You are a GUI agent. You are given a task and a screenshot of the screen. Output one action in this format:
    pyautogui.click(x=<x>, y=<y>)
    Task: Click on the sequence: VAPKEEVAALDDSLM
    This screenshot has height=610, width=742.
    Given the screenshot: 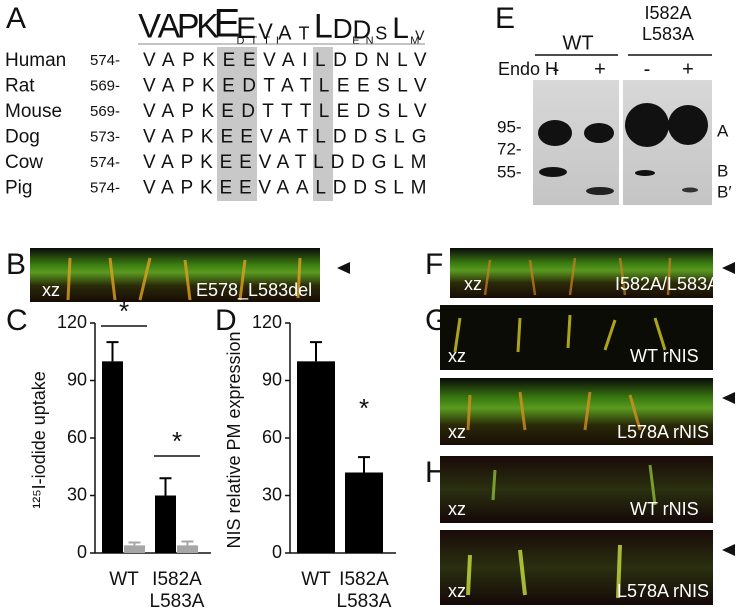 What is the action you would take?
    pyautogui.click(x=285, y=188)
    